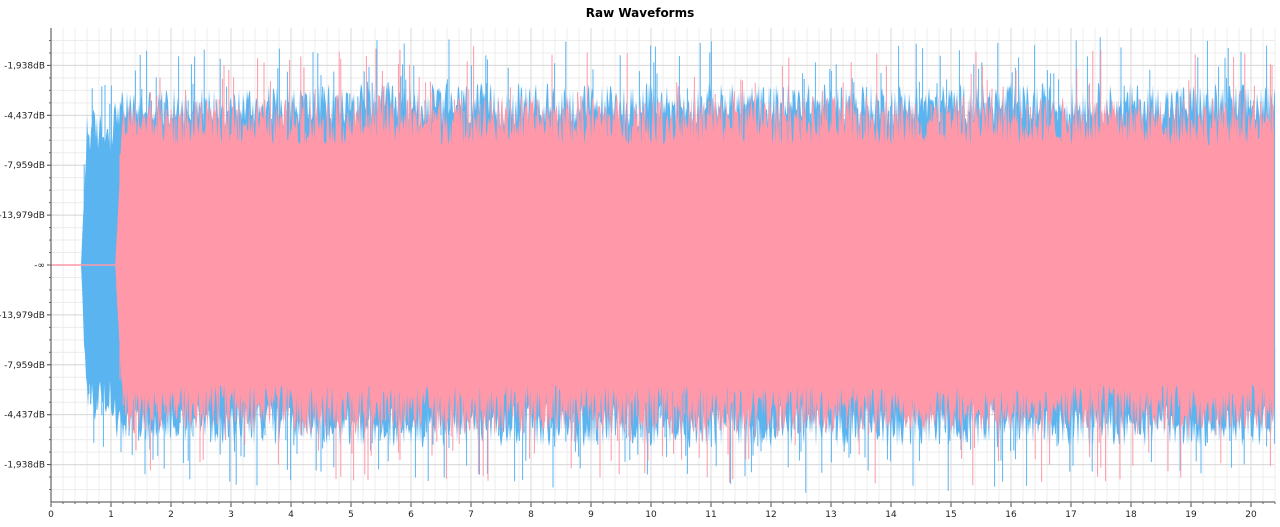  What do you see at coordinates (111, 515) in the screenshot?
I see `x-tick-label: 1` at bounding box center [111, 515].